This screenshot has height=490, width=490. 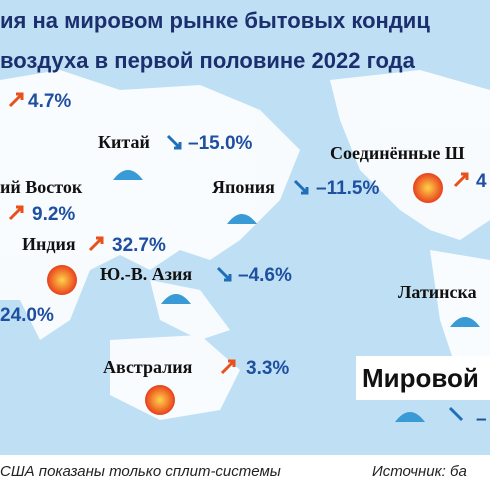 What do you see at coordinates (243, 187) in the screenshot?
I see `region-name: Япония` at bounding box center [243, 187].